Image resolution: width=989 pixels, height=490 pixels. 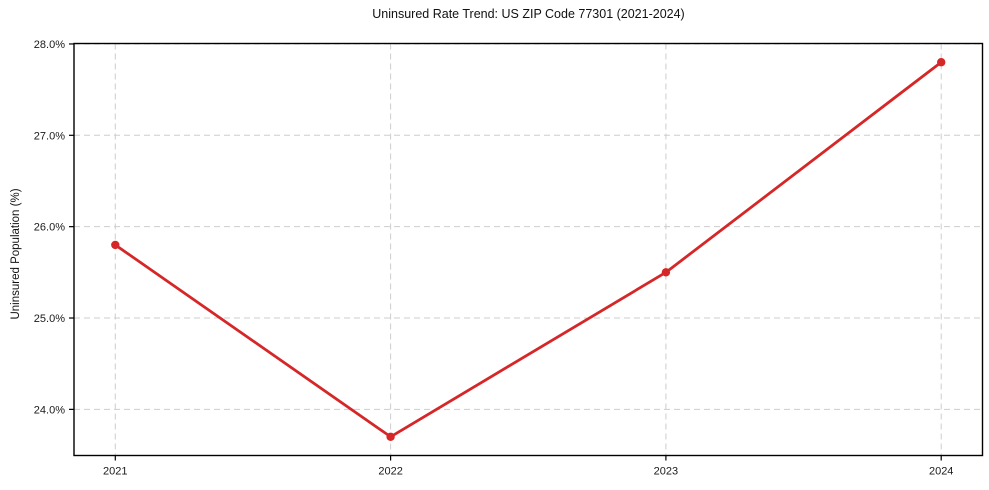 What do you see at coordinates (390, 472) in the screenshot?
I see `x-tick-label: 2022` at bounding box center [390, 472].